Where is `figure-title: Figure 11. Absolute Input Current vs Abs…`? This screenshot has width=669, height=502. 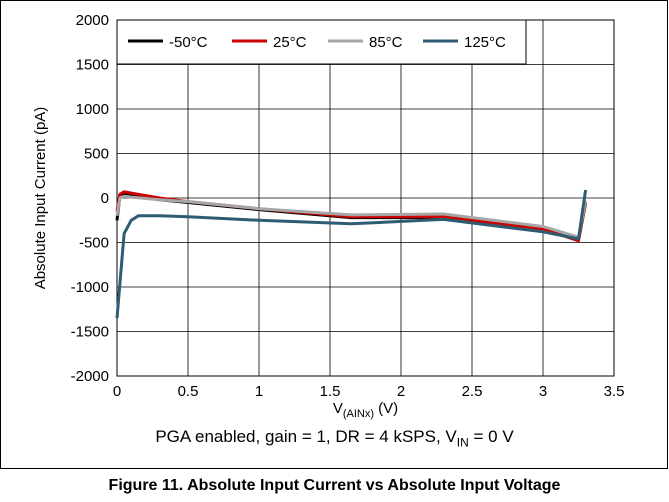 figure-title: Figure 11. Absolute Input Current vs Abs… is located at coordinates (334, 485).